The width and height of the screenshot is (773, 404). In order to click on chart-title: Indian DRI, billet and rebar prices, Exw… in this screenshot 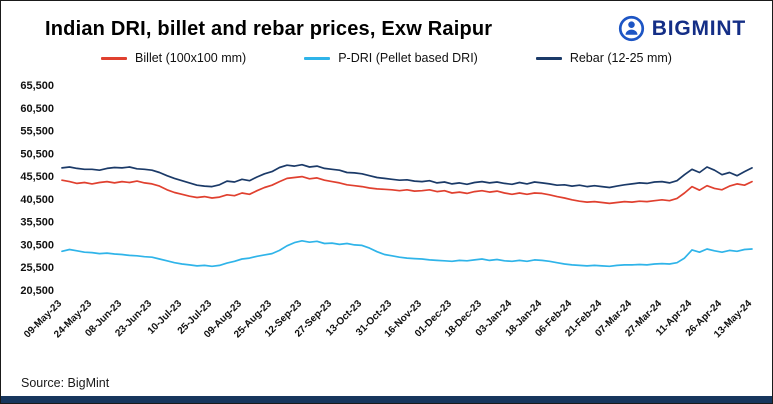, I will do `click(269, 29)`.